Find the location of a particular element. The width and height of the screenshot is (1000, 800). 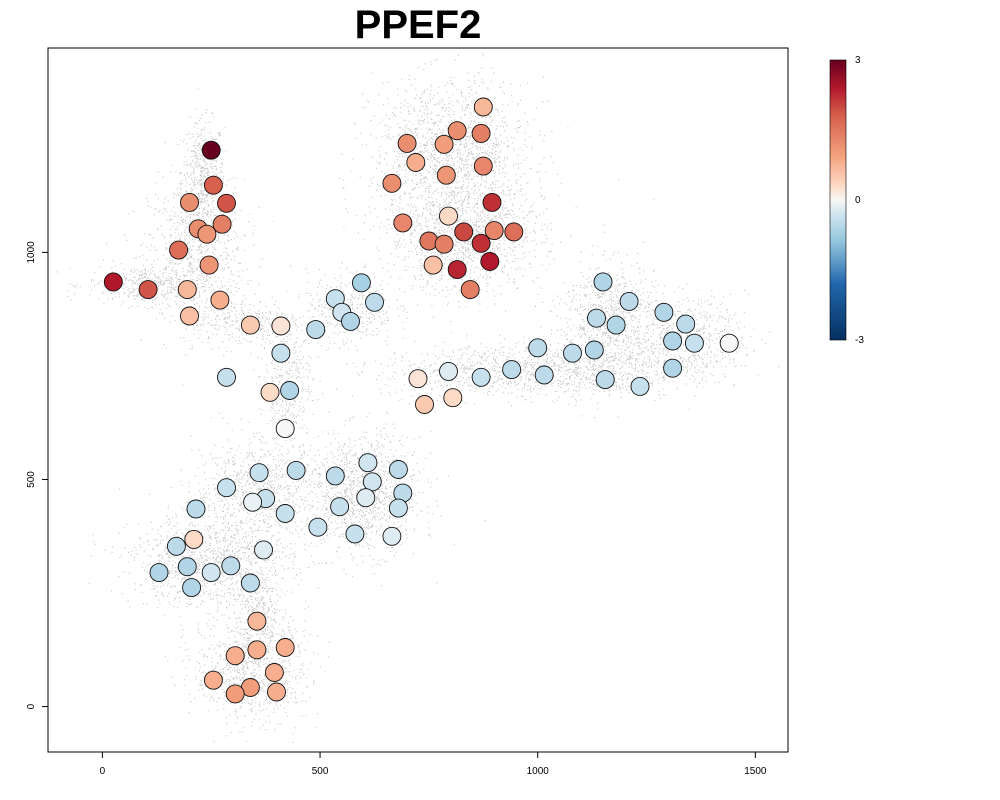

y-tick-label: 0 is located at coordinates (31, 706).